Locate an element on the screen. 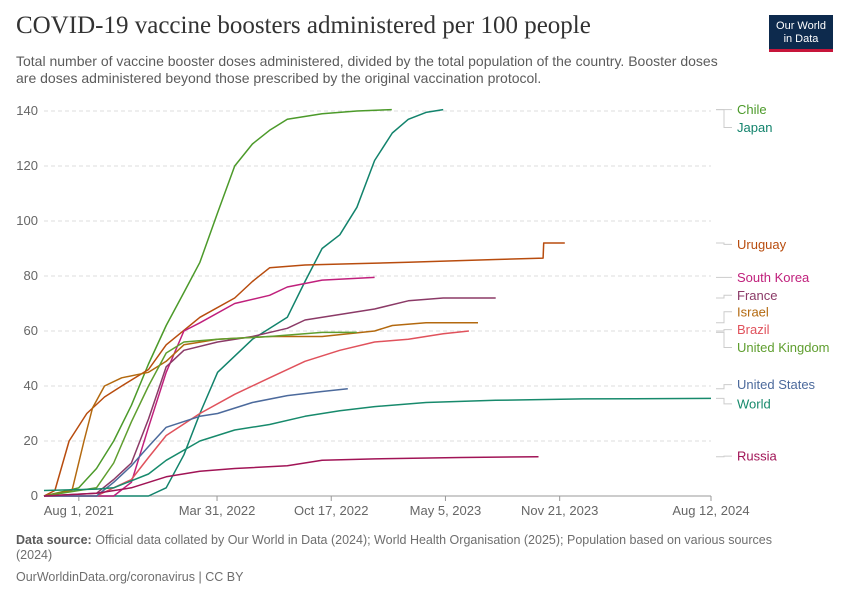 This screenshot has height=600, width=850. y-axis-ticks: 0 20 40 60 80 100 120 140 is located at coordinates (27, 303).